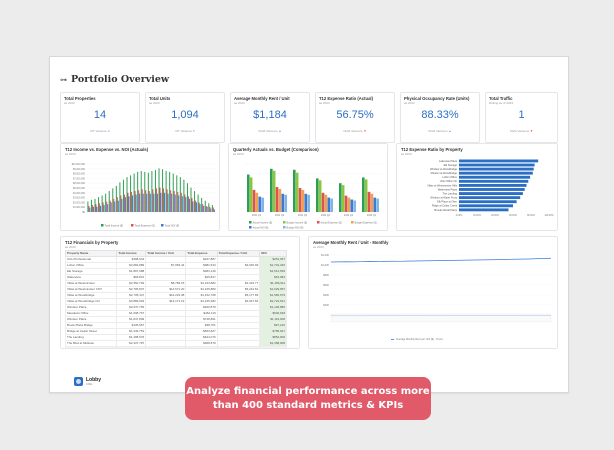 This screenshot has width=614, height=450. What do you see at coordinates (496, 173) in the screenshot?
I see `expense-bar` at bounding box center [496, 173].